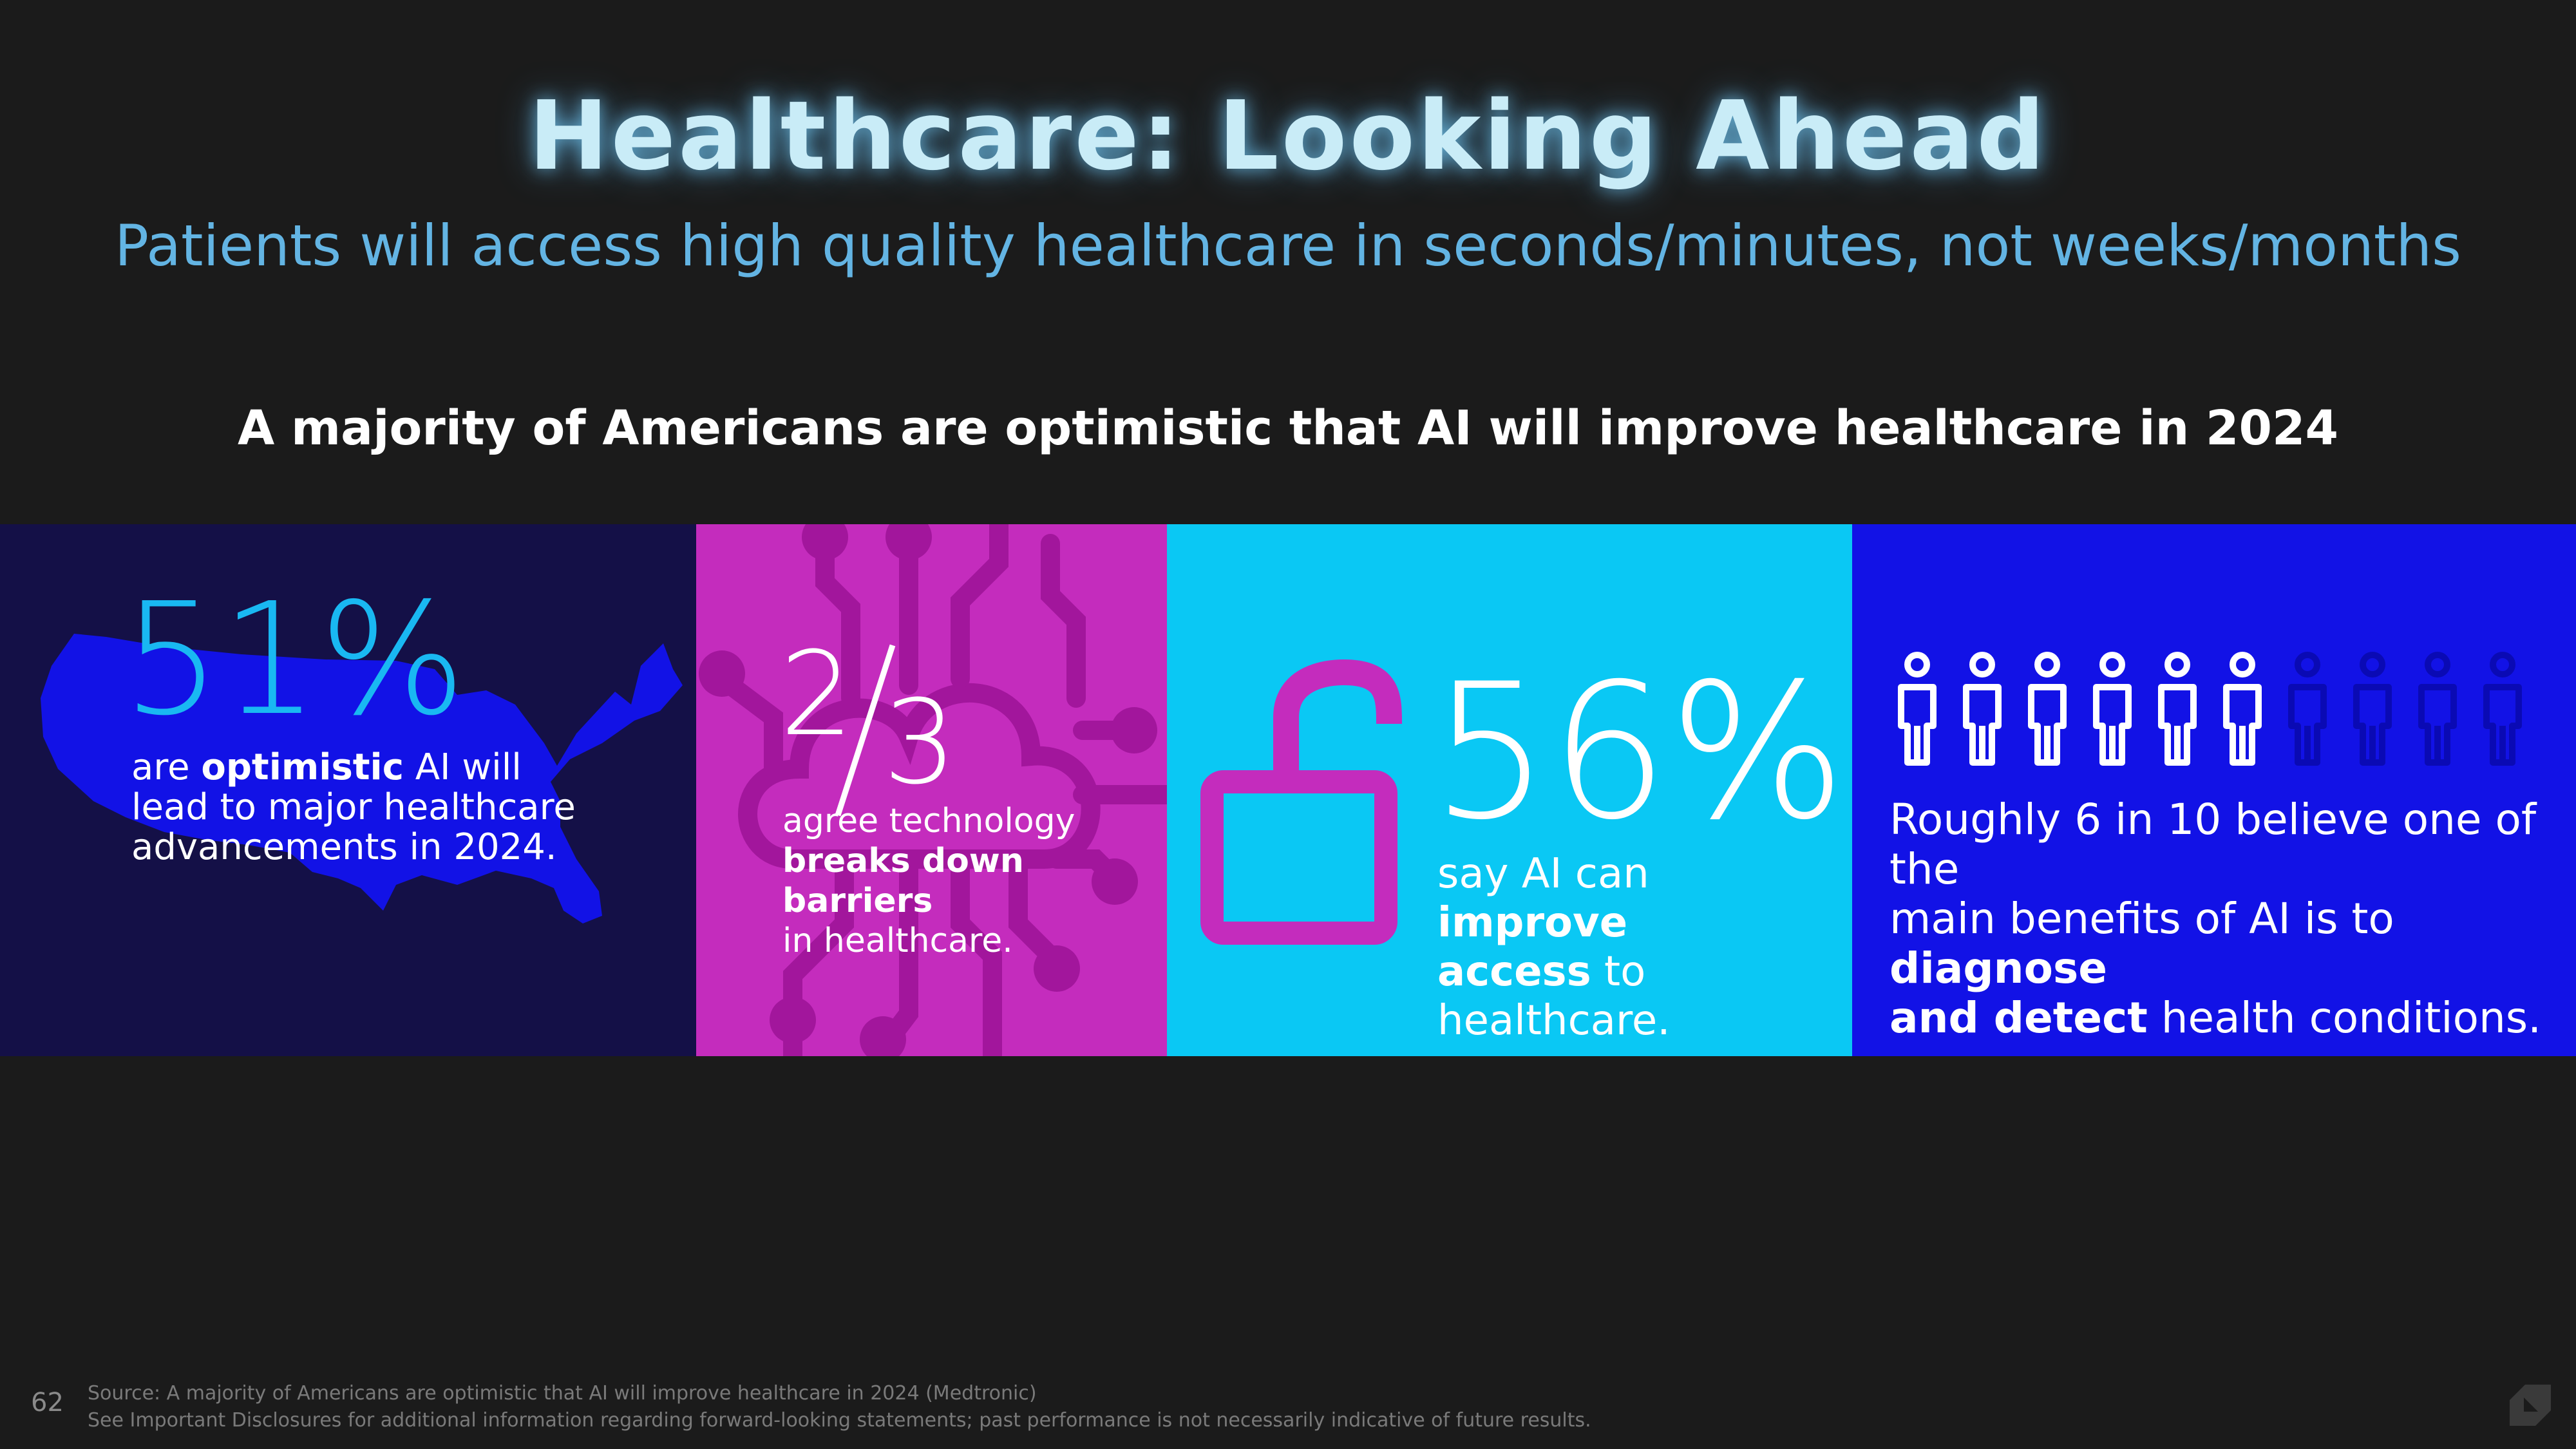  Describe the element at coordinates (2217, 716) in the screenshot. I see `people-row` at that location.